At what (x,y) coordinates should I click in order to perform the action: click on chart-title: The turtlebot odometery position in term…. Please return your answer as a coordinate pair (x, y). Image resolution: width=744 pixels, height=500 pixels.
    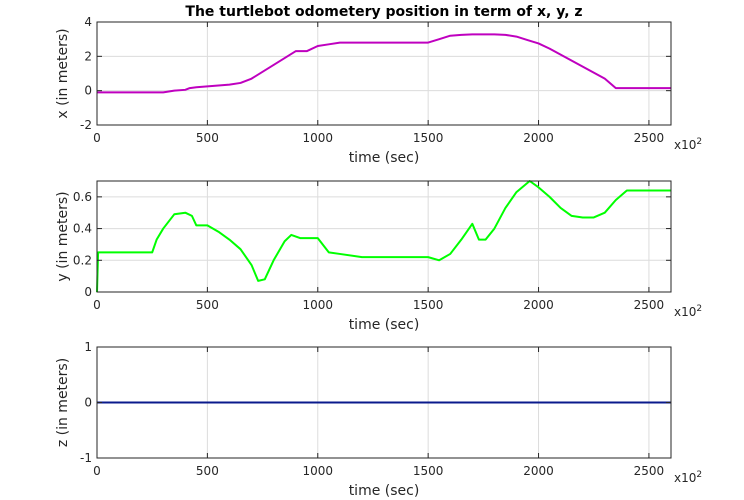
    Looking at the image, I should click on (383, 12).